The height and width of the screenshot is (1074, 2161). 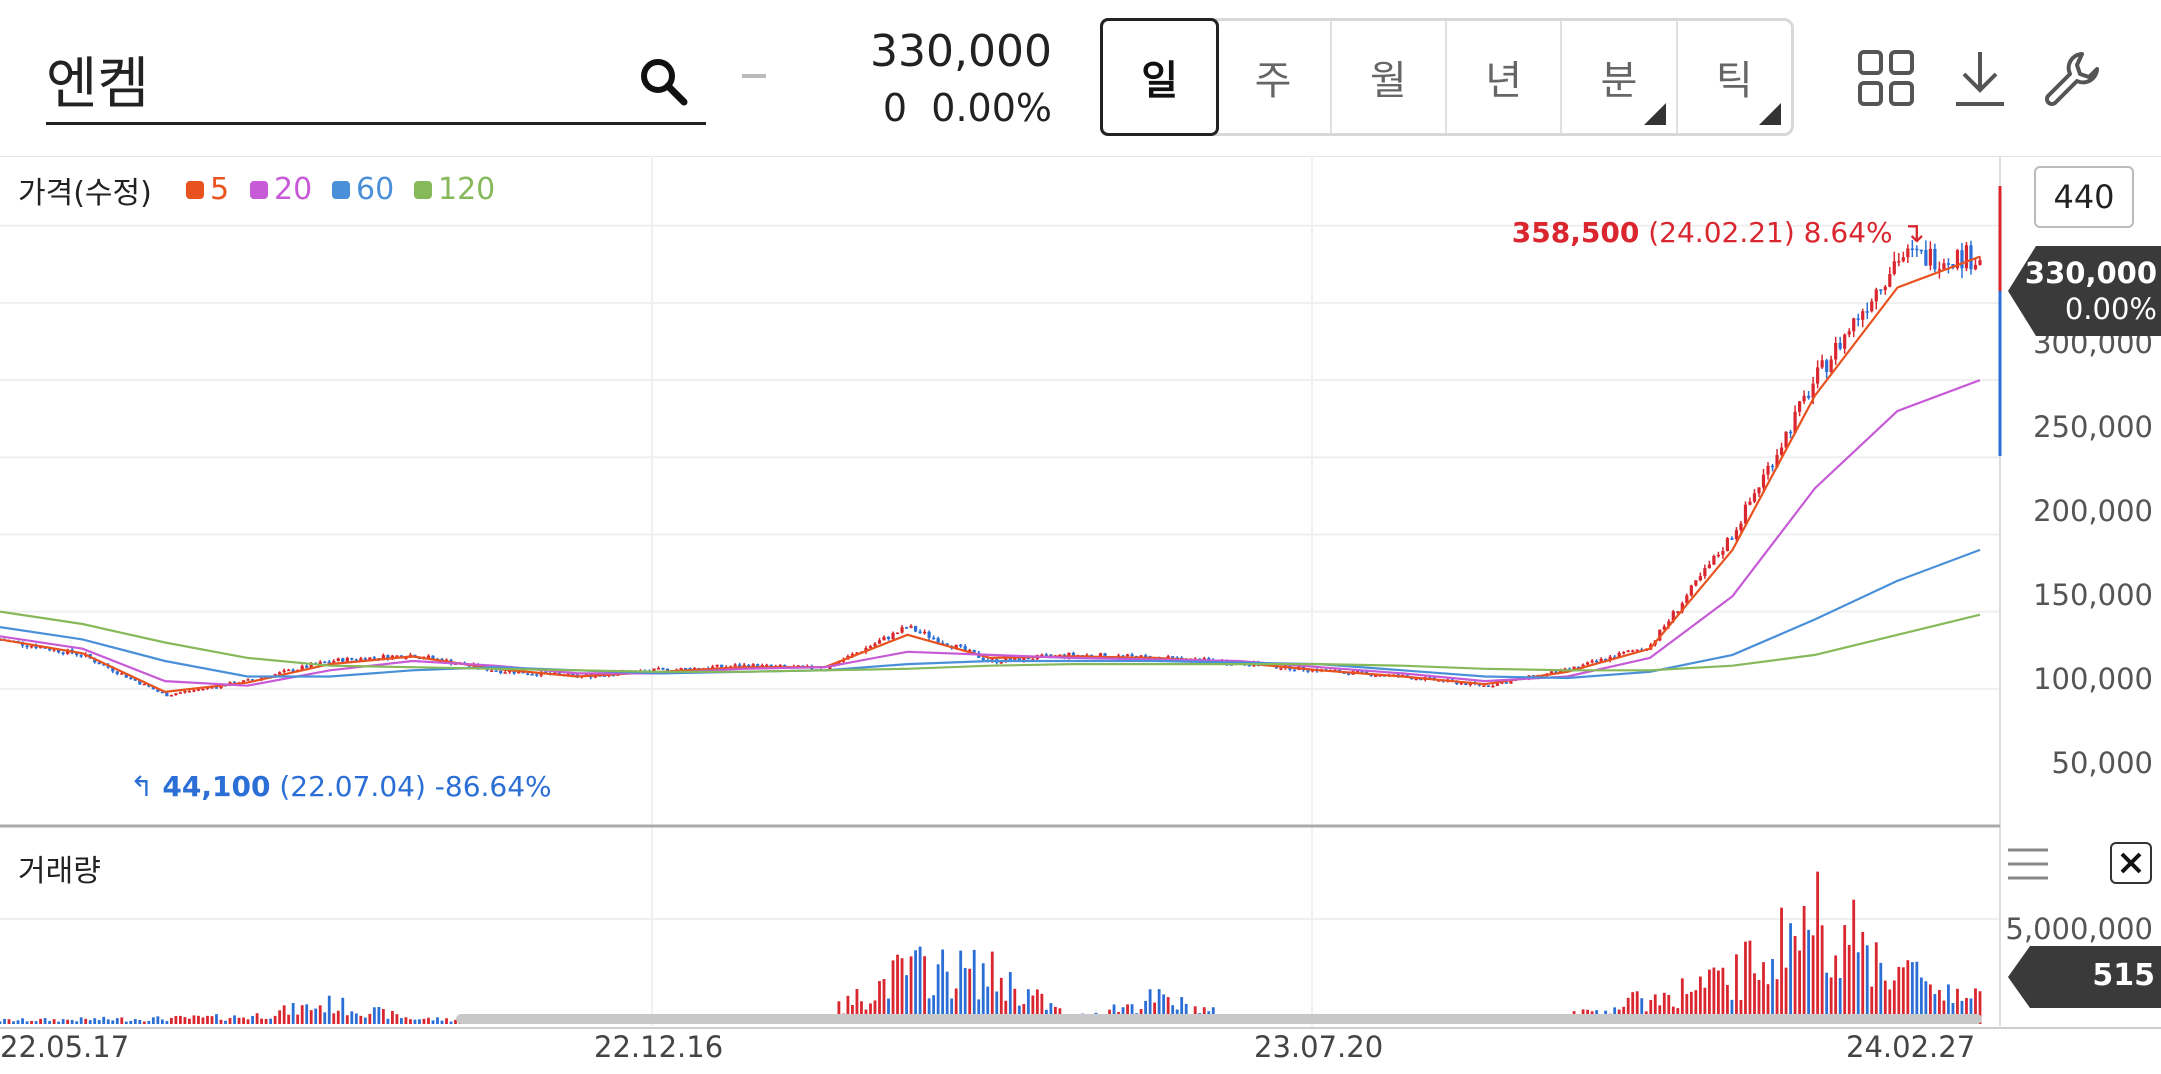 What do you see at coordinates (1160, 77) in the screenshot?
I see `period-day-button: 일` at bounding box center [1160, 77].